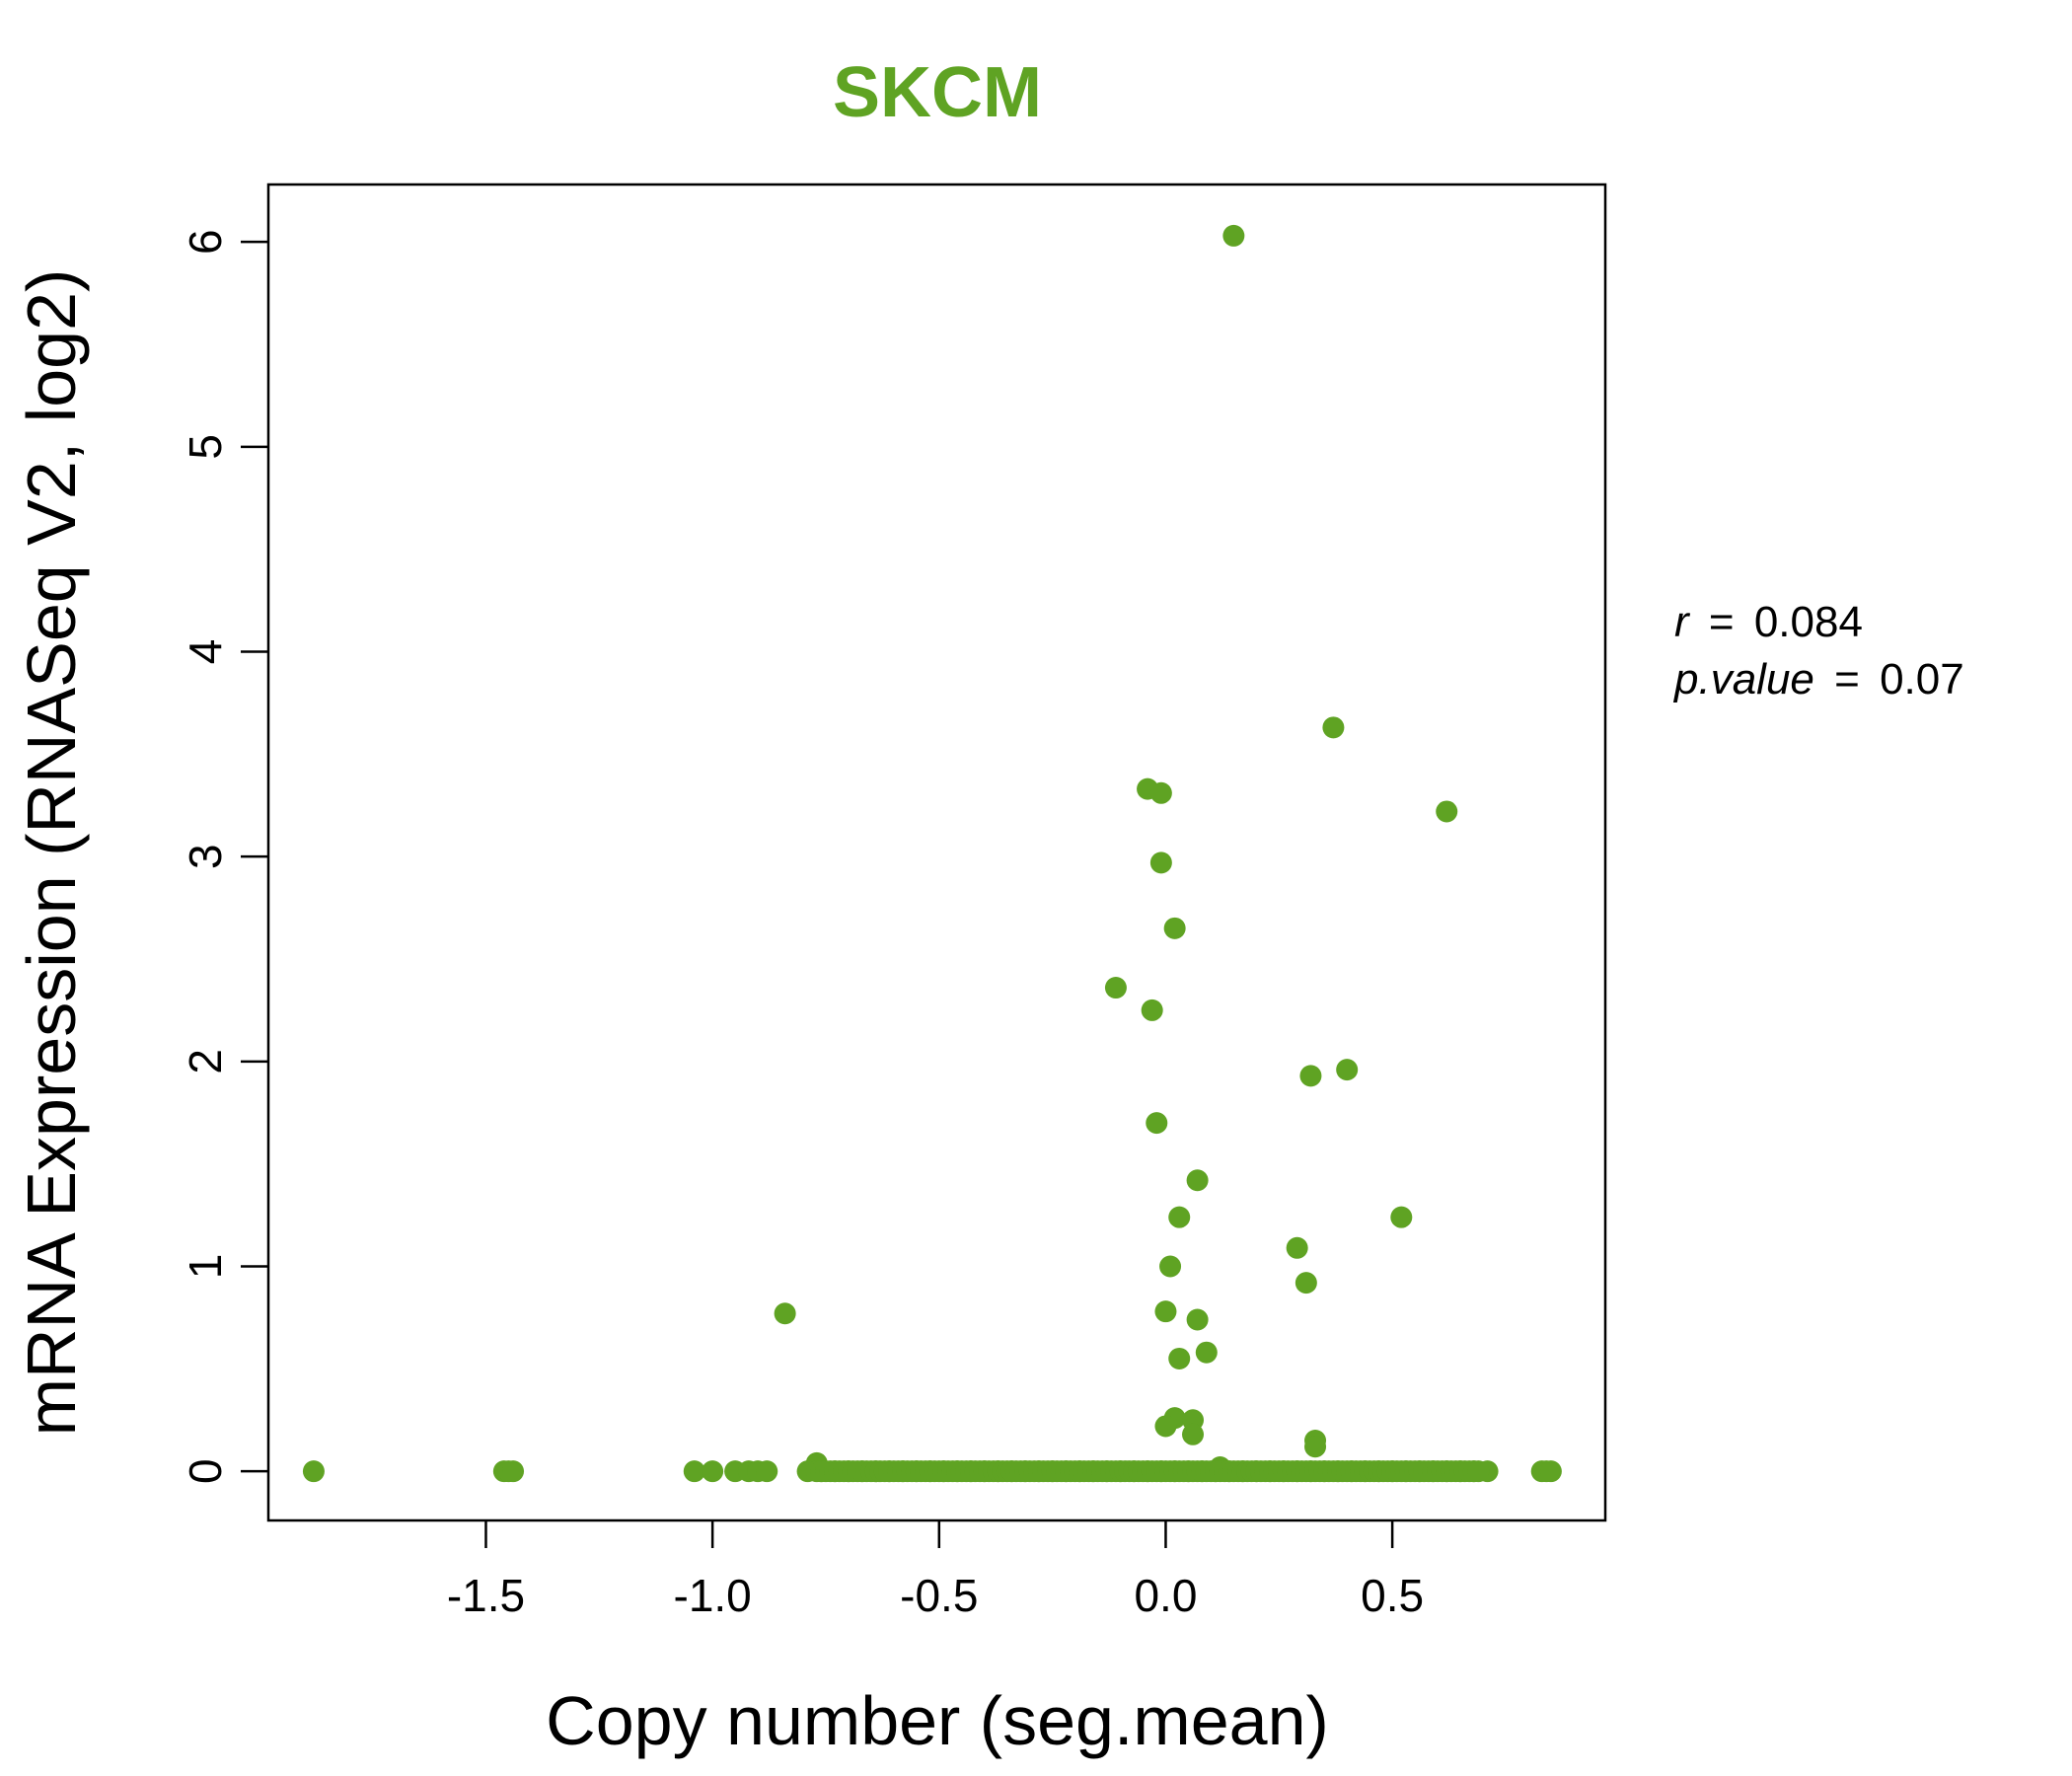  I want to click on x-tick-label: -0.5, so click(939, 1595).